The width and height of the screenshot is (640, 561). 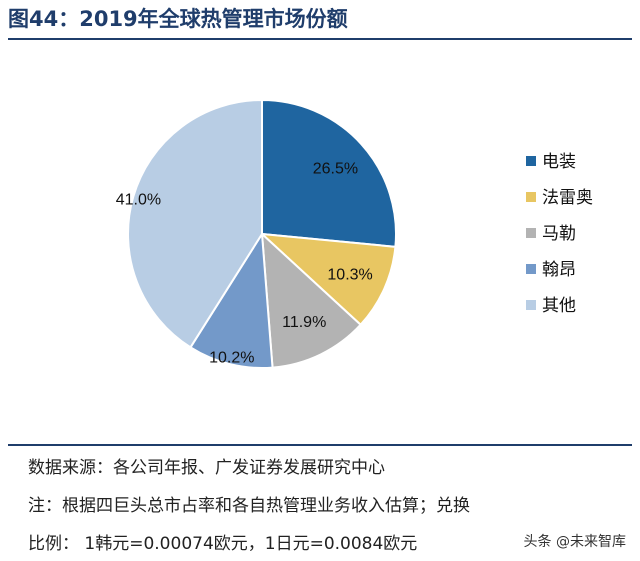 What do you see at coordinates (206, 468) in the screenshot?
I see `source-note: 数据来源：各公司年报、广发证券发展研究中心` at bounding box center [206, 468].